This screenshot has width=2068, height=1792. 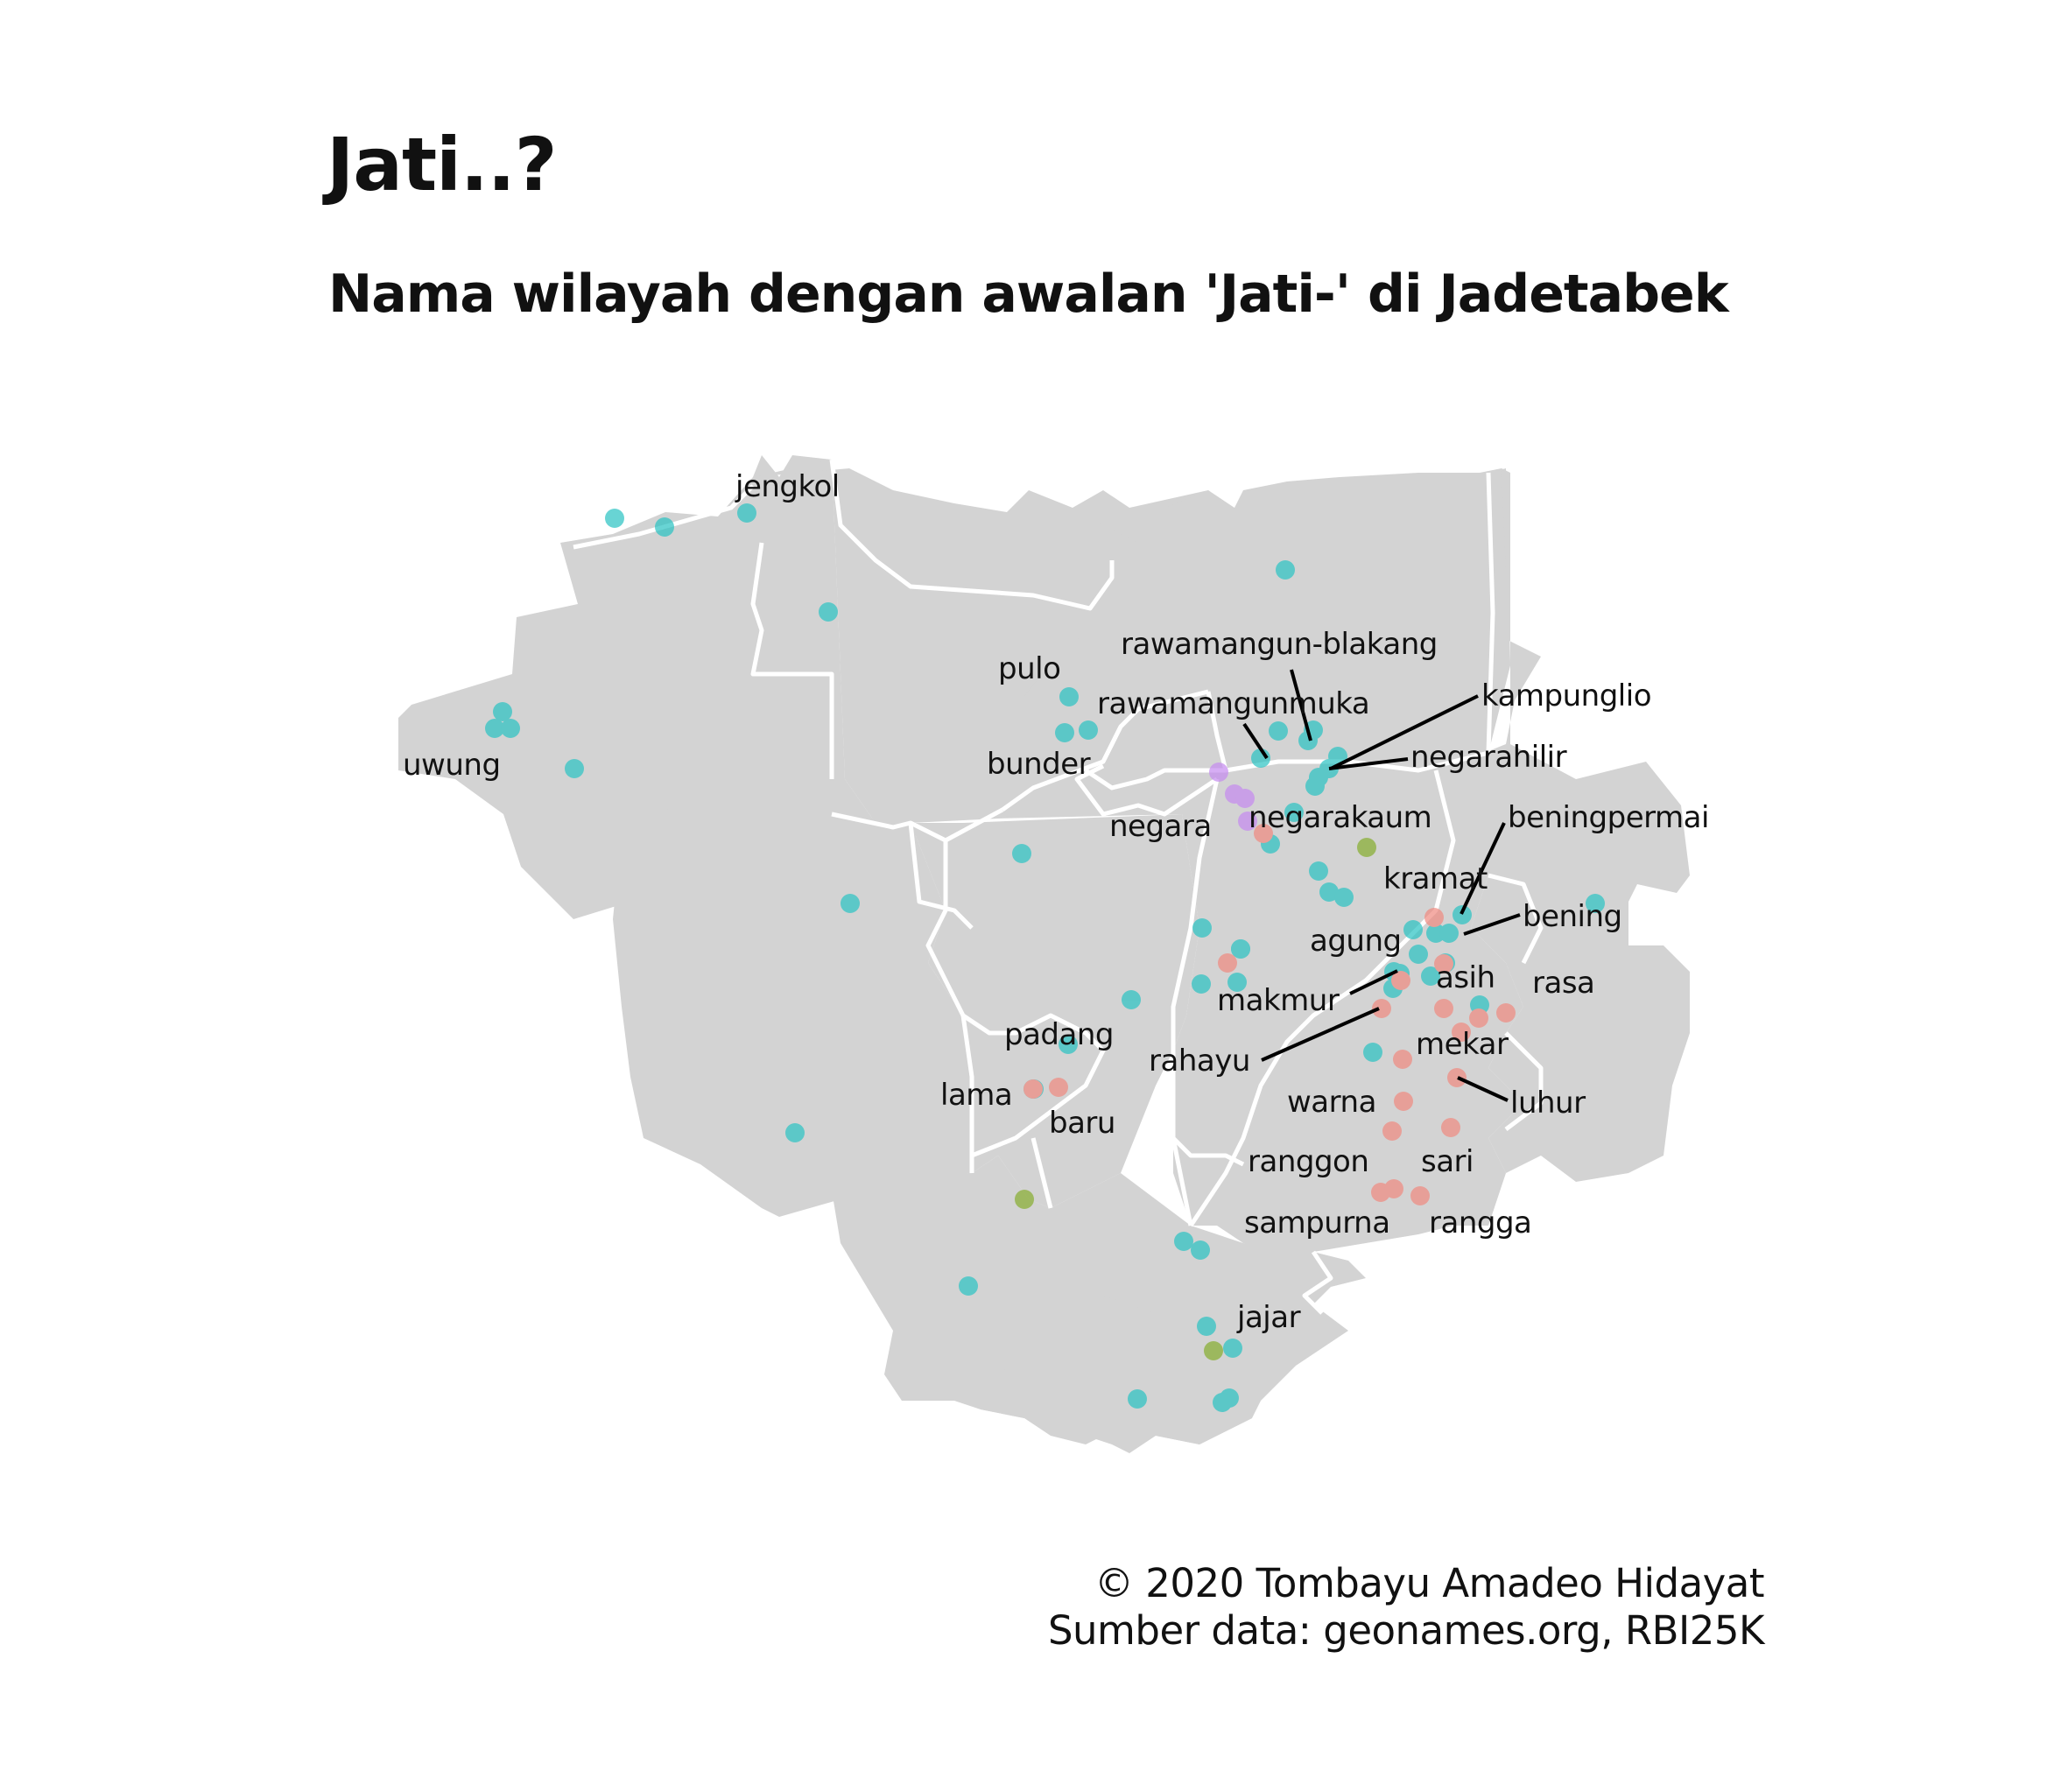 What do you see at coordinates (1331, 1102) in the screenshot?
I see `place-label: warna` at bounding box center [1331, 1102].